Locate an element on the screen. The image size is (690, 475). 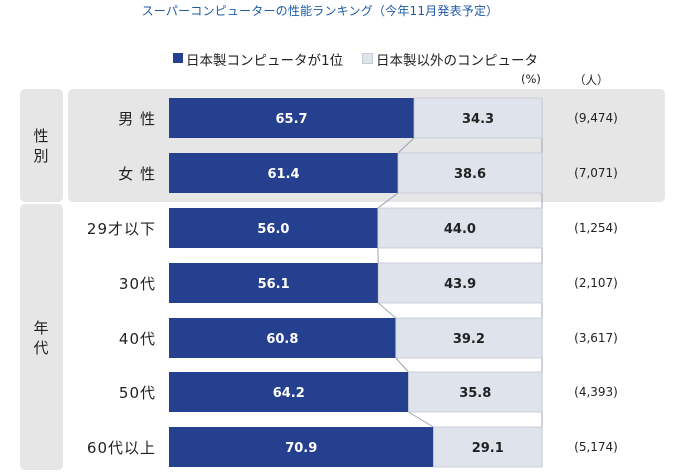
category-label: 29才以下 is located at coordinates (121, 229).